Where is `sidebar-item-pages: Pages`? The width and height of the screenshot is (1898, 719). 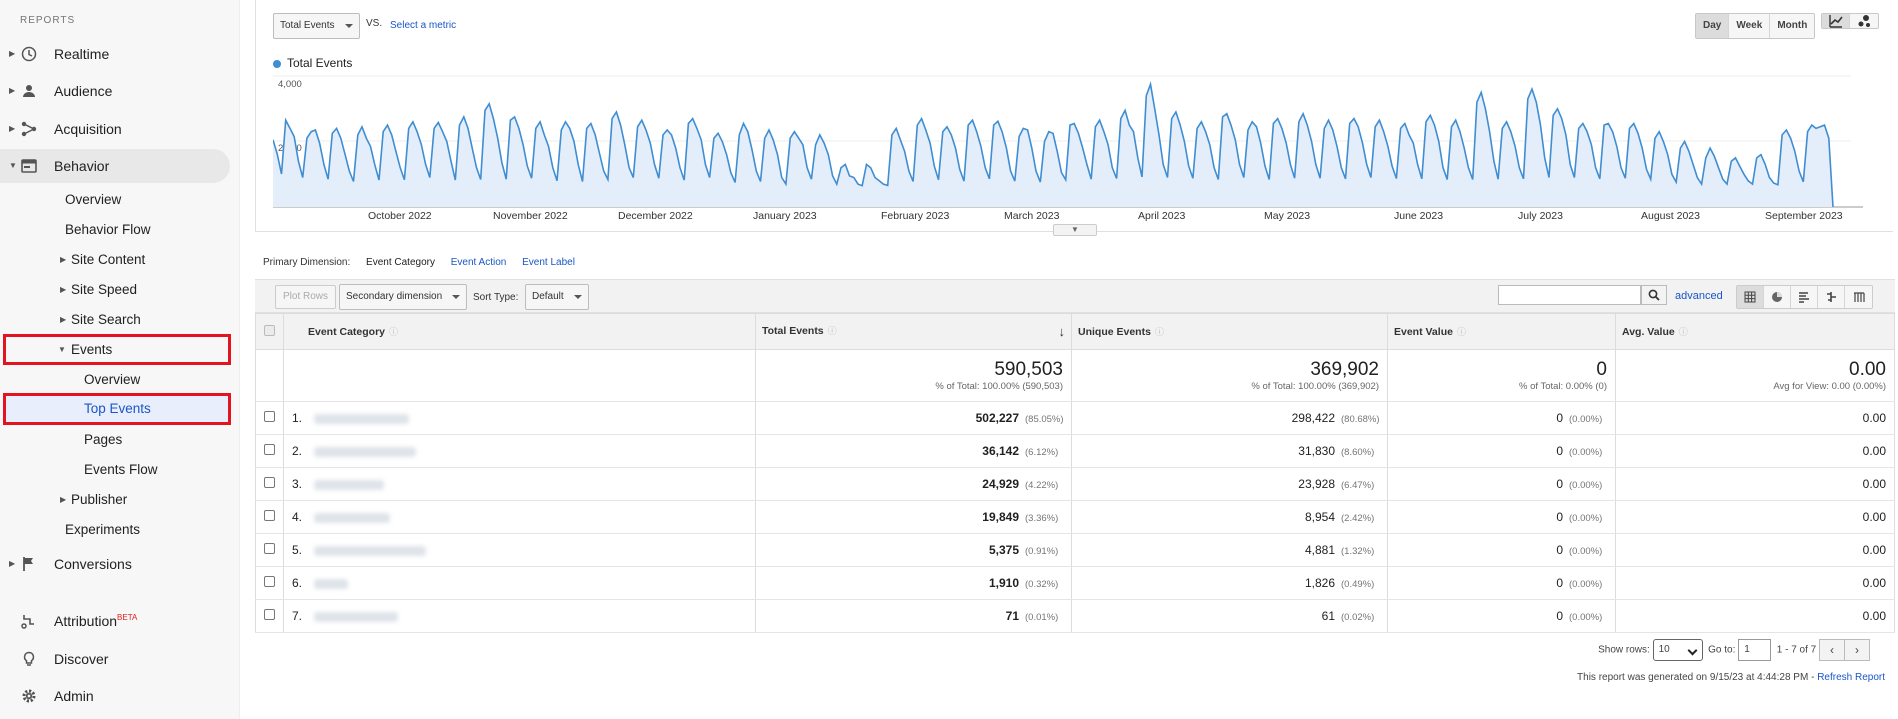
sidebar-item-pages: Pages is located at coordinates (103, 439).